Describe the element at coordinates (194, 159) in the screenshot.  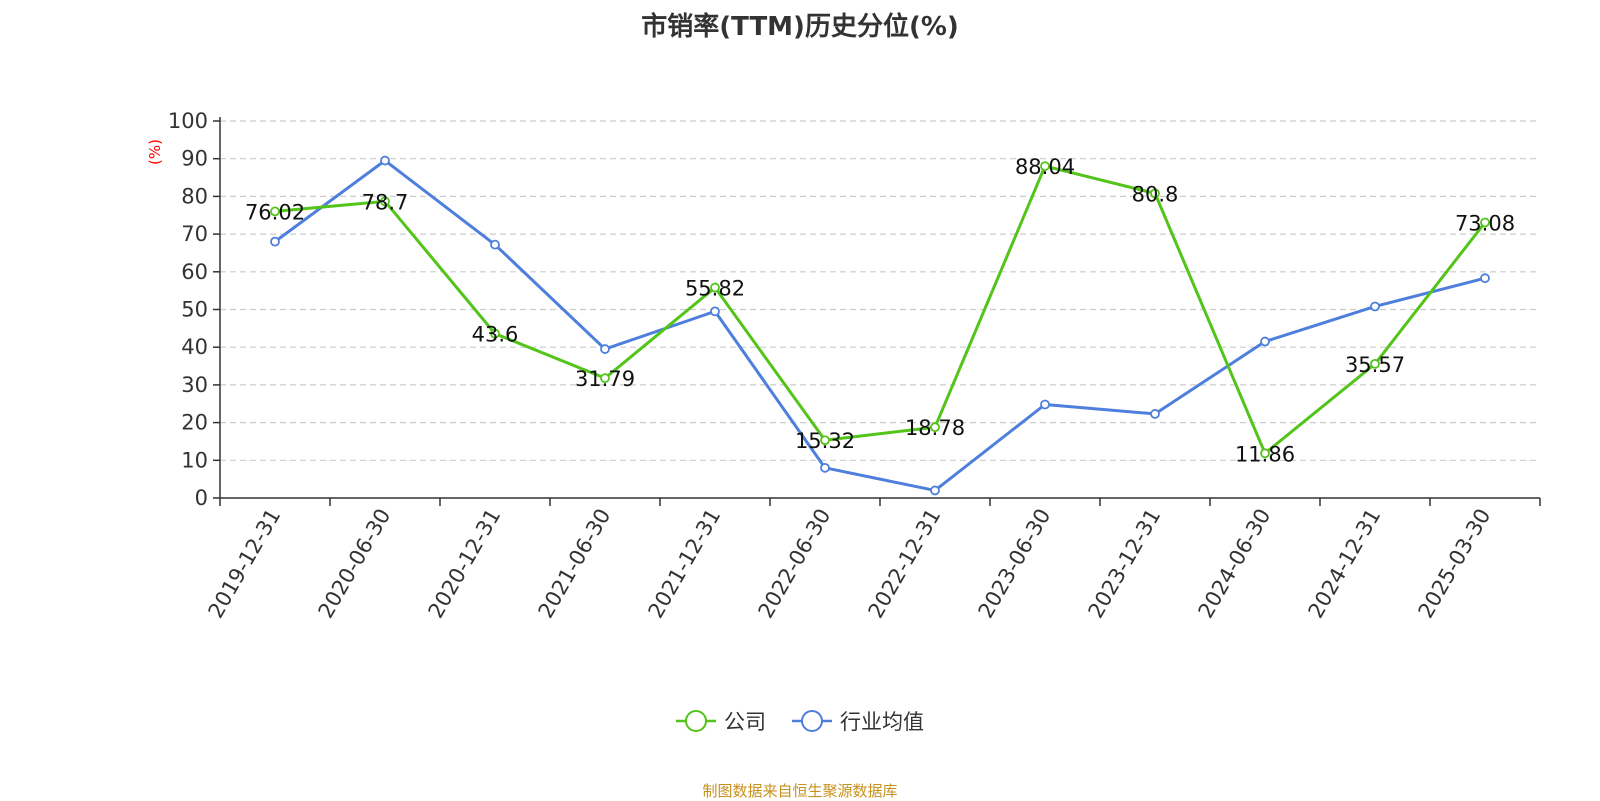
I see `y-tick-label: 90` at that location.